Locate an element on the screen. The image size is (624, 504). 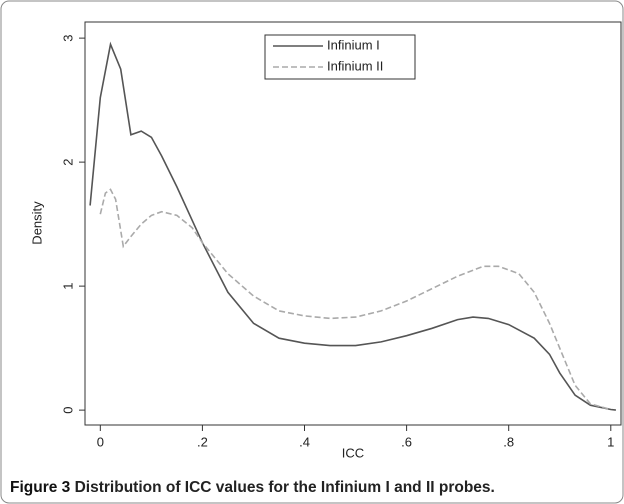
legend-label: Infinium II is located at coordinates (355, 65).